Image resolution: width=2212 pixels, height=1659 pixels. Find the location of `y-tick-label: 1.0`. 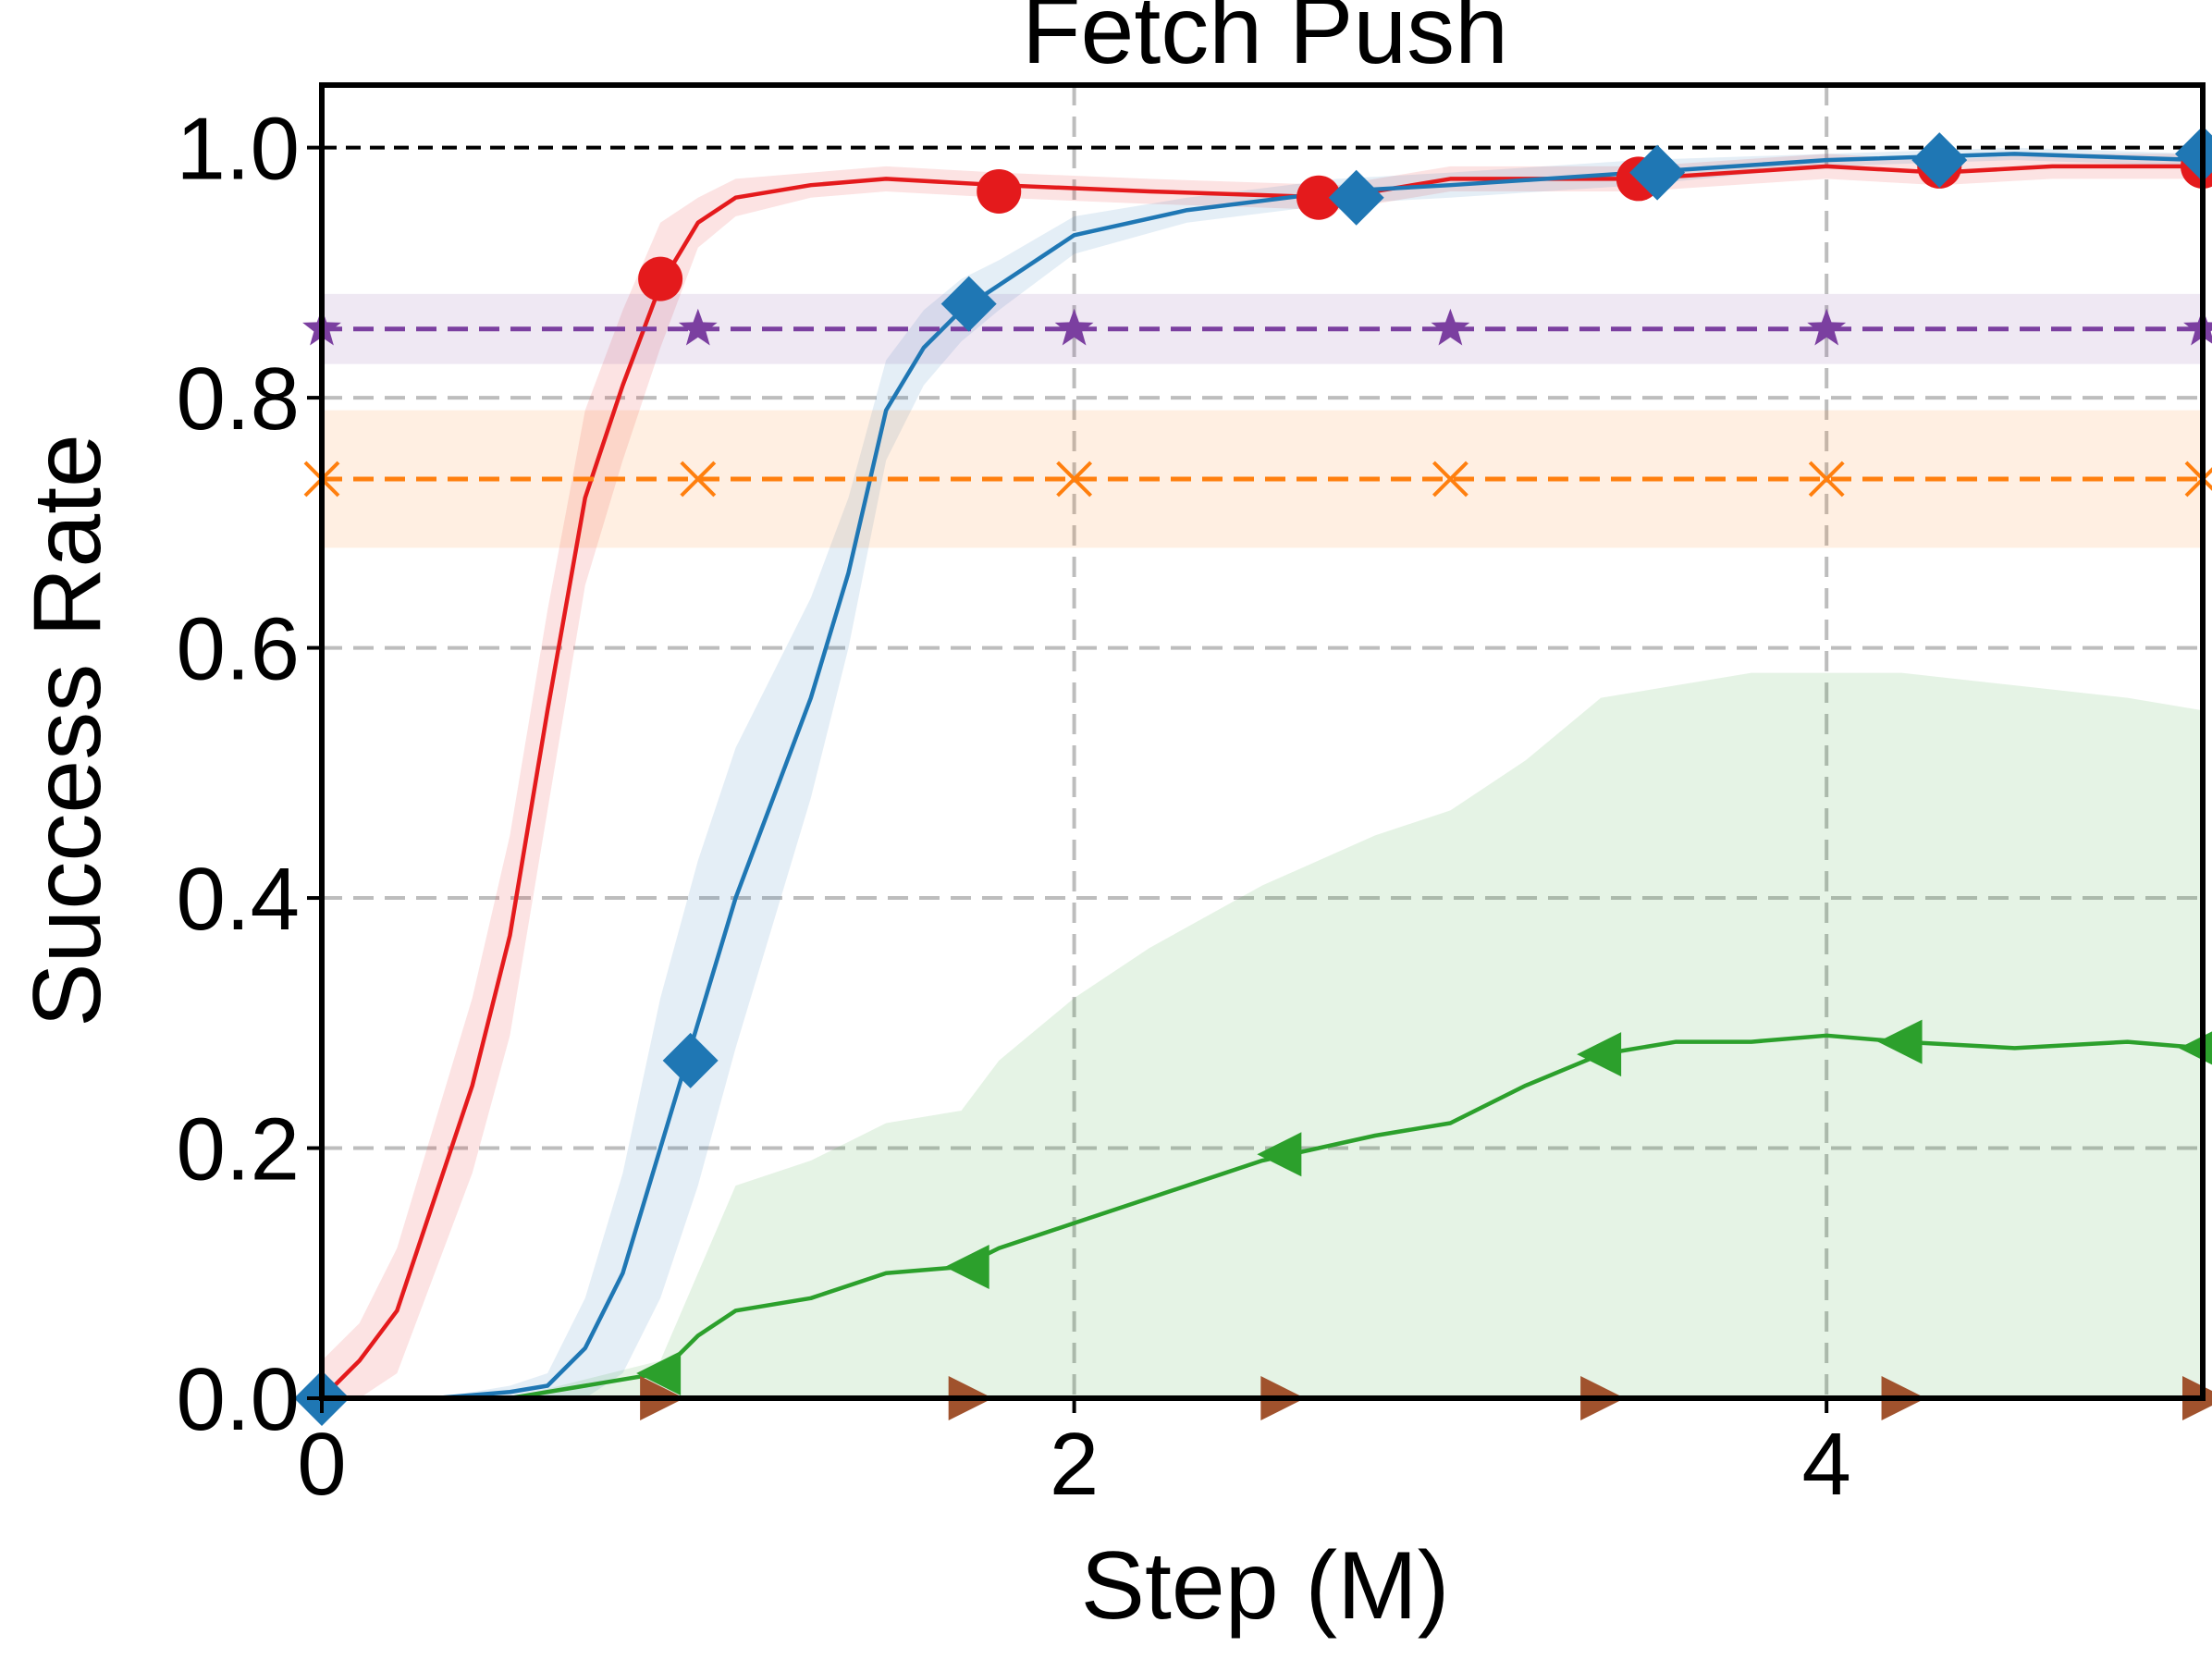

y-tick-label: 1.0 is located at coordinates (238, 150).